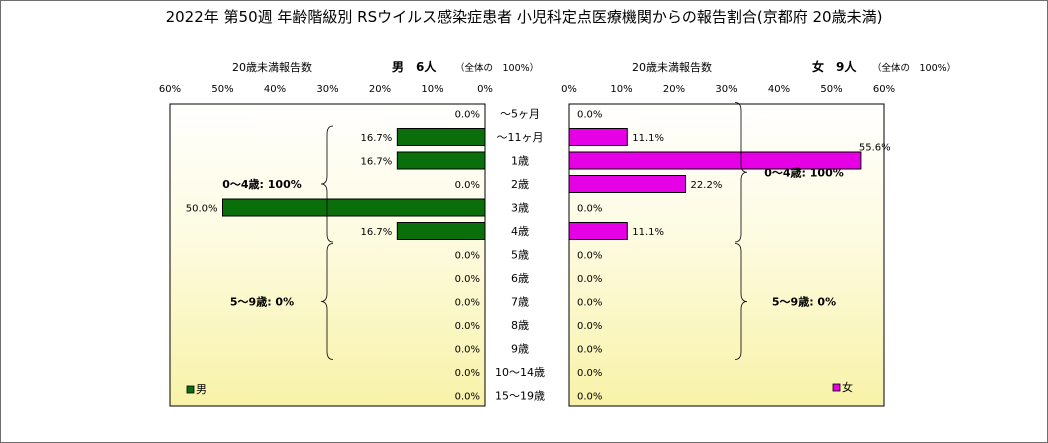  What do you see at coordinates (831, 89) in the screenshot?
I see `female-tick-label: 50%` at bounding box center [831, 89].